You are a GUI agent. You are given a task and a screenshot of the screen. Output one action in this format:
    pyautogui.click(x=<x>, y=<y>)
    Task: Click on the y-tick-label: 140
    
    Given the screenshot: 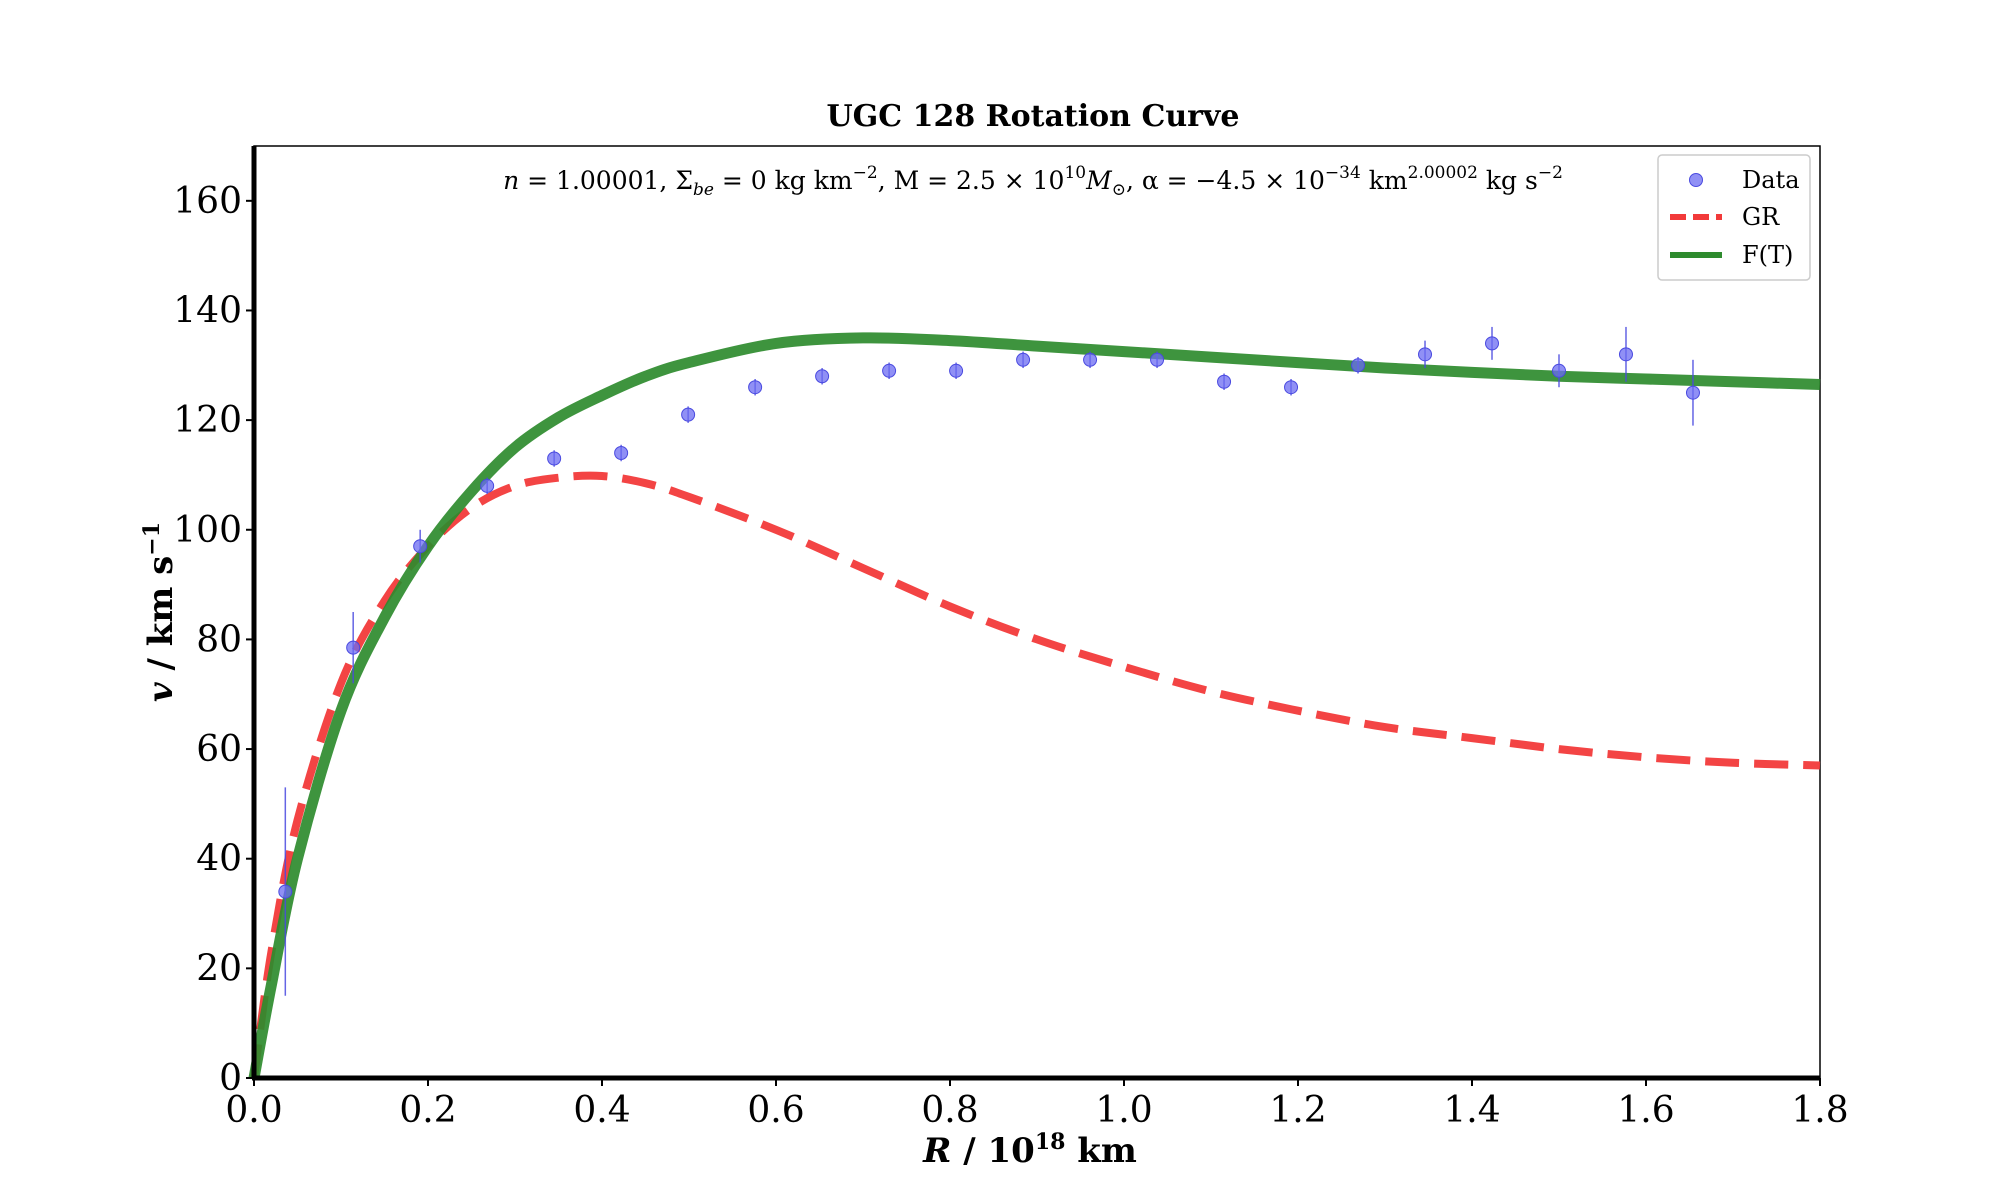 What is the action you would take?
    pyautogui.click(x=207, y=310)
    